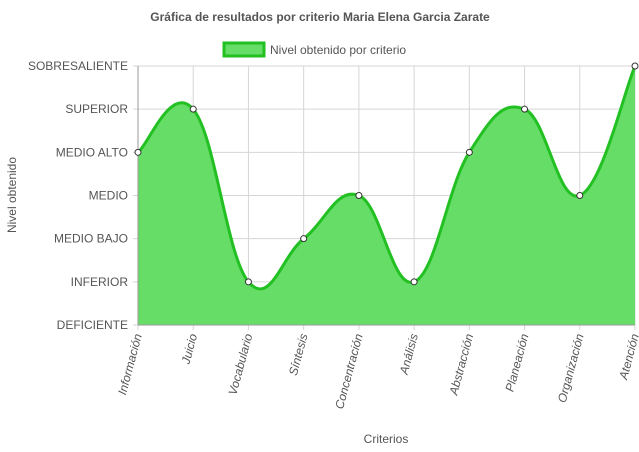  Describe the element at coordinates (108, 196) in the screenshot. I see `y-tick-label: MEDIO` at that location.